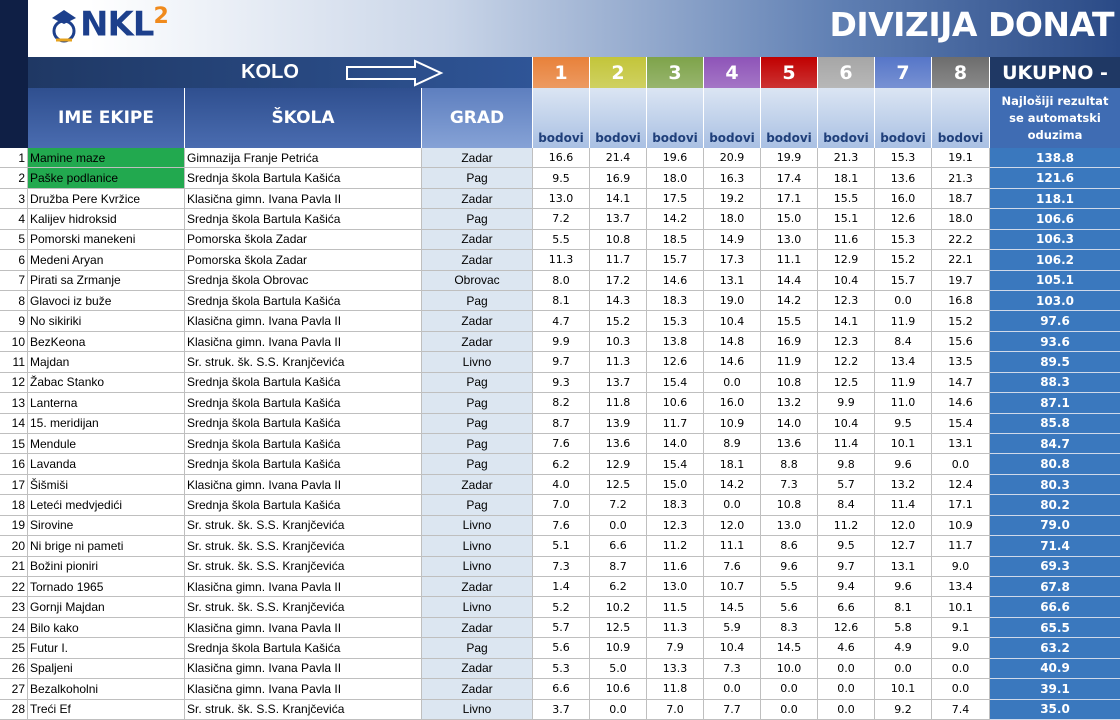 This screenshot has height=720, width=1120. I want to click on round-points: 16.6, so click(561, 158).